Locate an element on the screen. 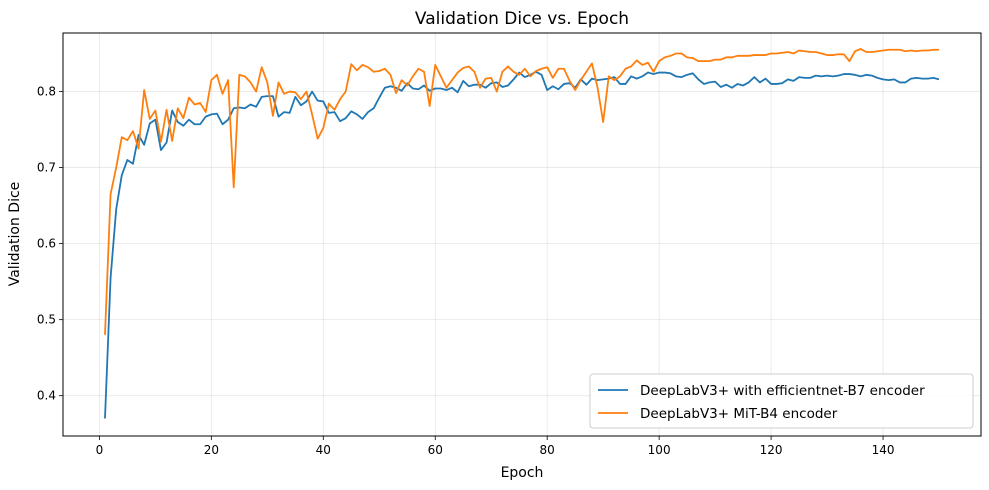  x-tick-label: 100 is located at coordinates (659, 450).